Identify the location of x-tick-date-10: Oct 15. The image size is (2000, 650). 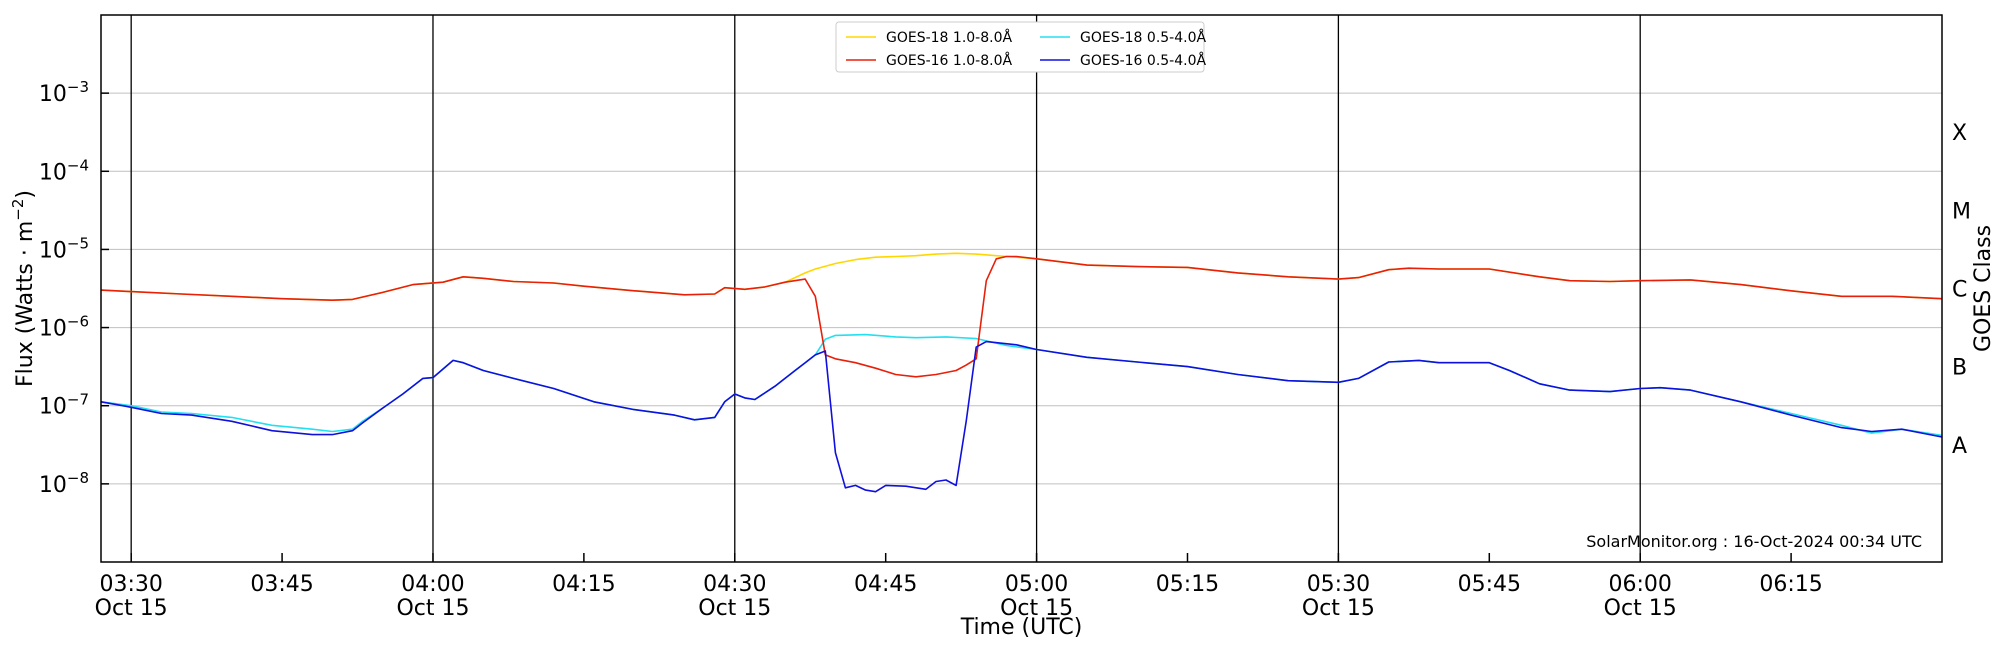
(1640, 608).